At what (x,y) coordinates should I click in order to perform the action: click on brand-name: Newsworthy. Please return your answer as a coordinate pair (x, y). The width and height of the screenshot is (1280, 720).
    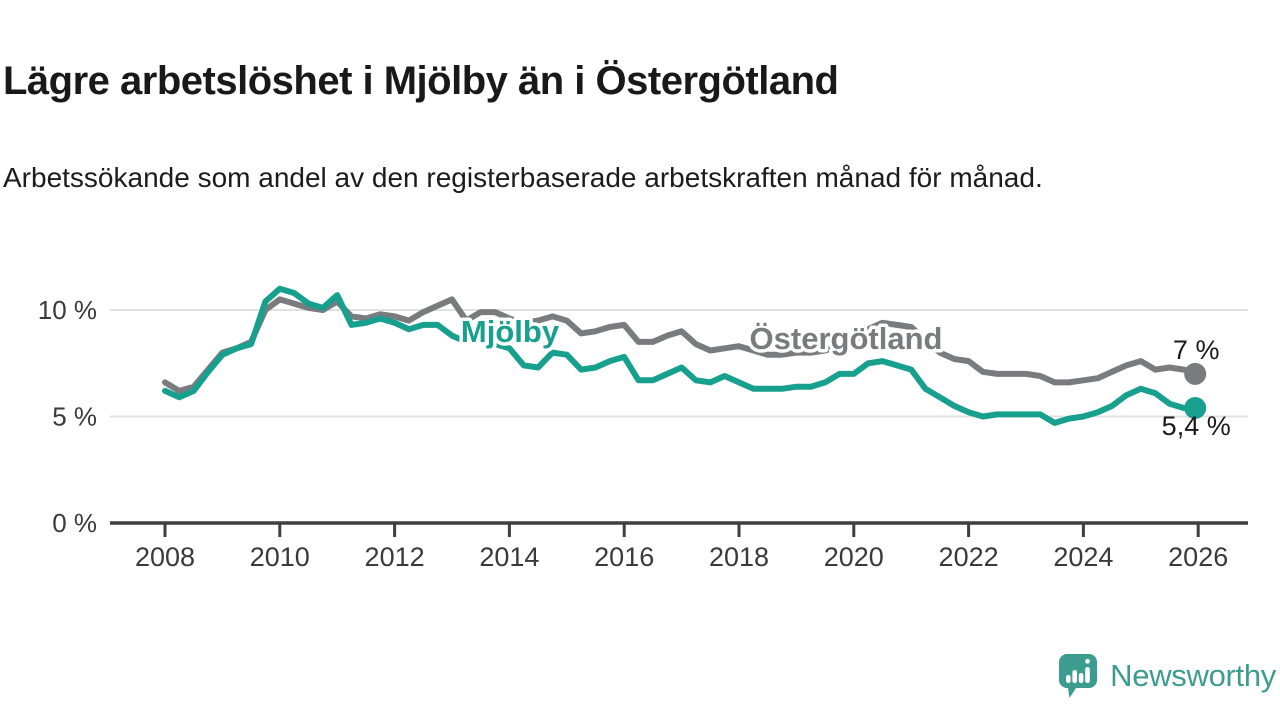
    Looking at the image, I should click on (1193, 675).